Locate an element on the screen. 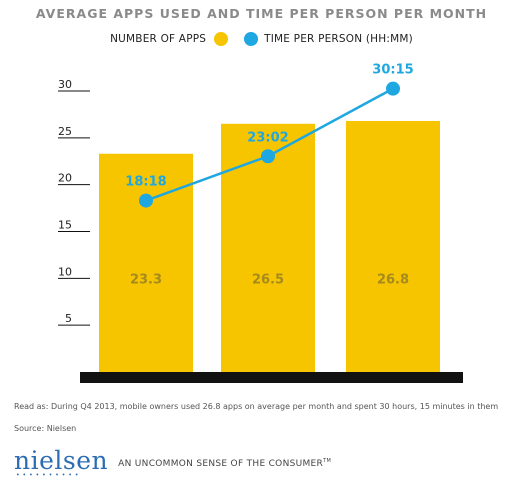 The height and width of the screenshot is (482, 523). legend-item-apps: NUMBER OF APPS is located at coordinates (169, 39).